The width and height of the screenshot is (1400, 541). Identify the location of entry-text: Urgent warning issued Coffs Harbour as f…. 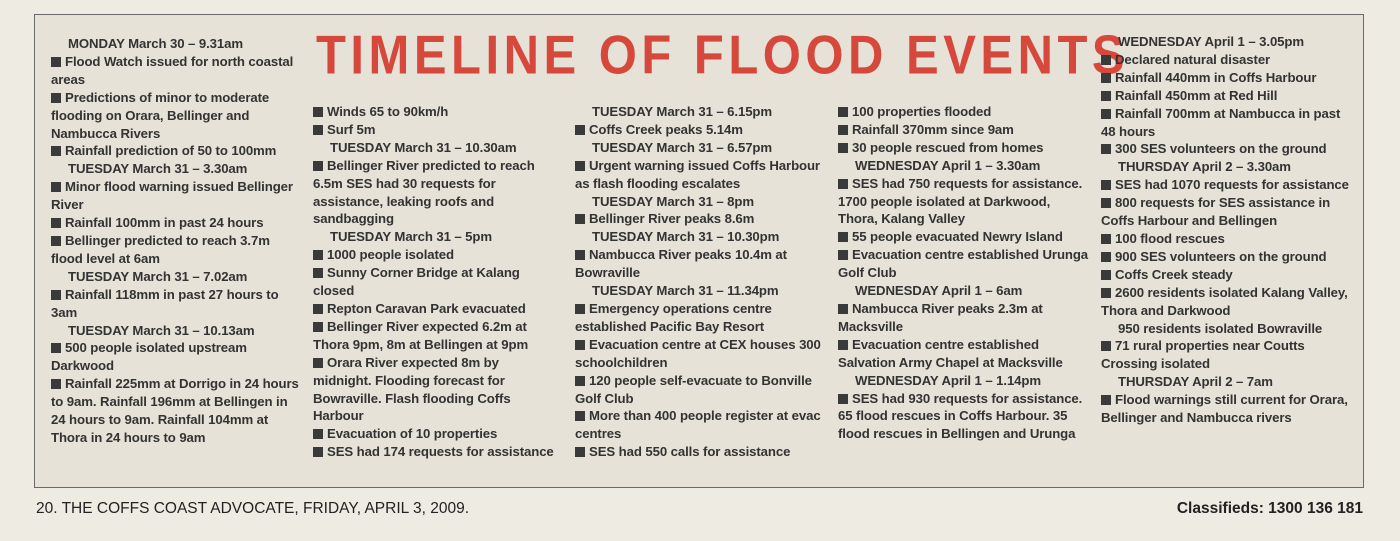
(697, 174).